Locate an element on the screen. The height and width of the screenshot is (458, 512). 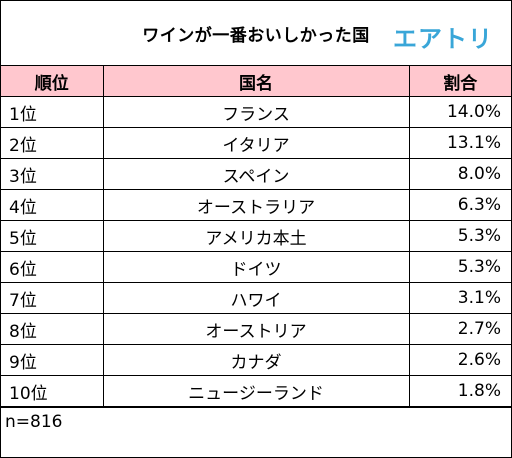
country-cell: カナダ is located at coordinates (256, 360).